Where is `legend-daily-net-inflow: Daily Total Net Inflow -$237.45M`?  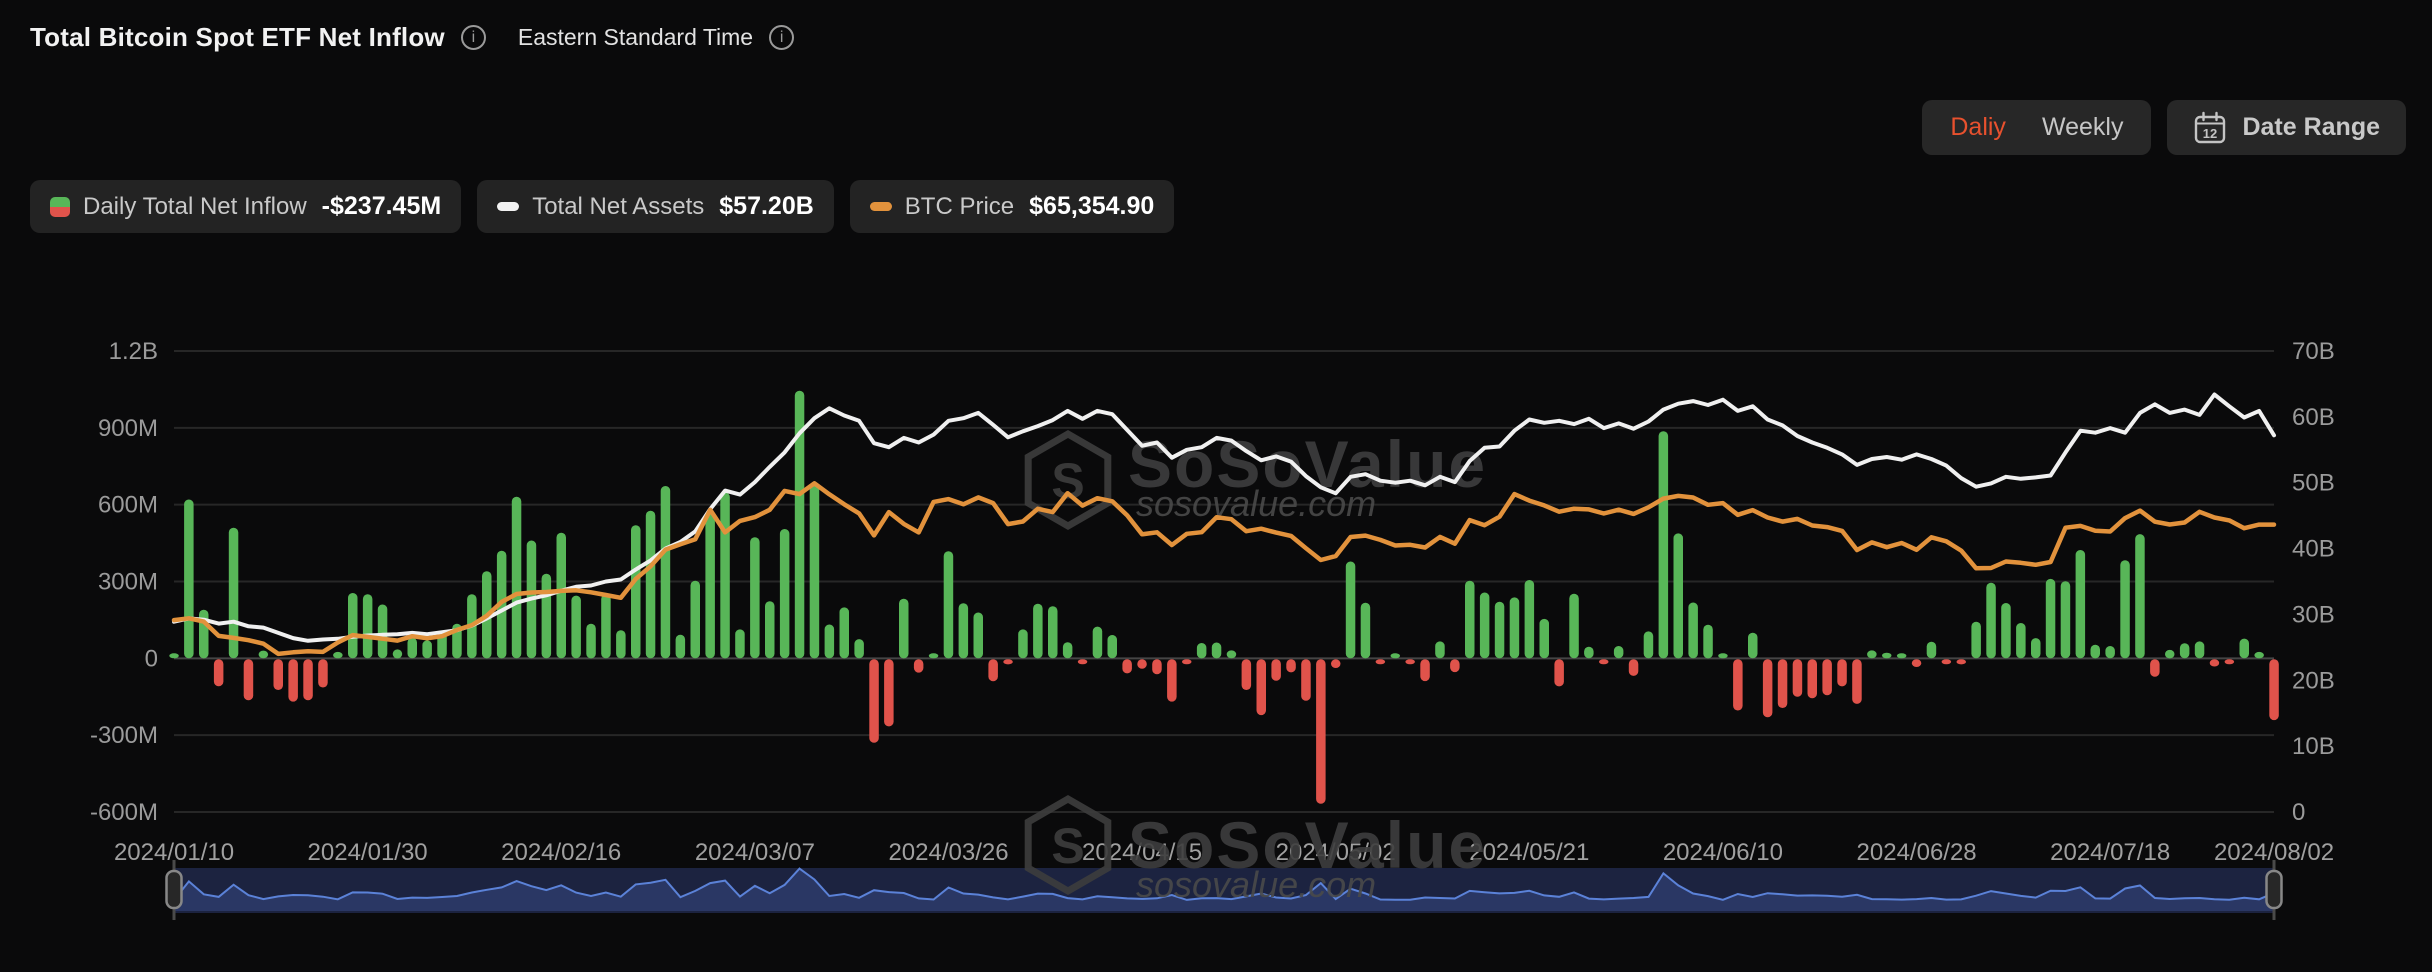 legend-daily-net-inflow: Daily Total Net Inflow -$237.45M is located at coordinates (246, 206).